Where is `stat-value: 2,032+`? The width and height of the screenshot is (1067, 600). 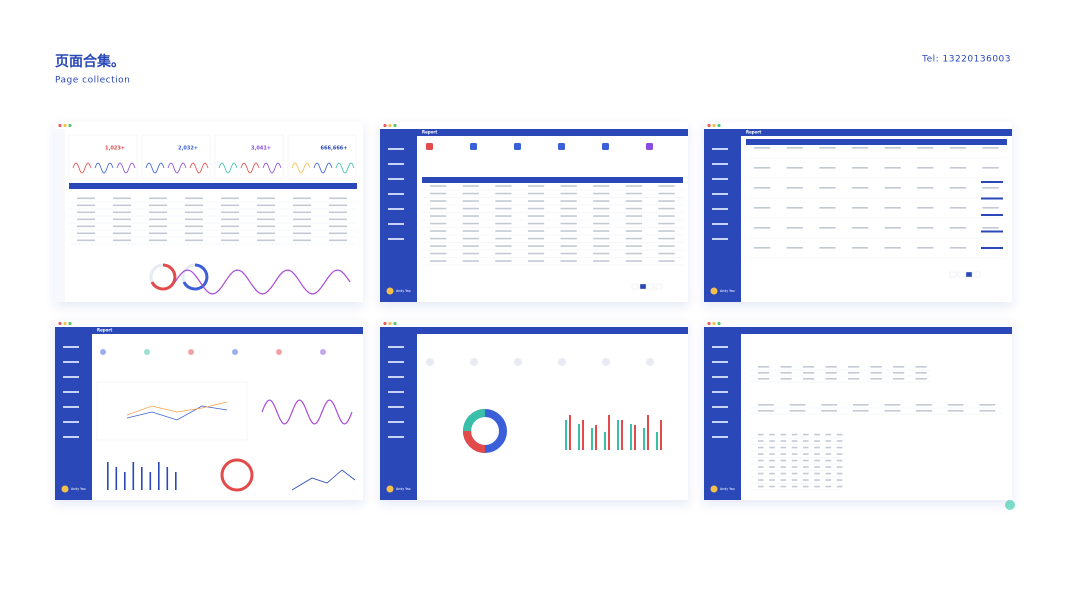 stat-value: 2,032+ is located at coordinates (188, 149).